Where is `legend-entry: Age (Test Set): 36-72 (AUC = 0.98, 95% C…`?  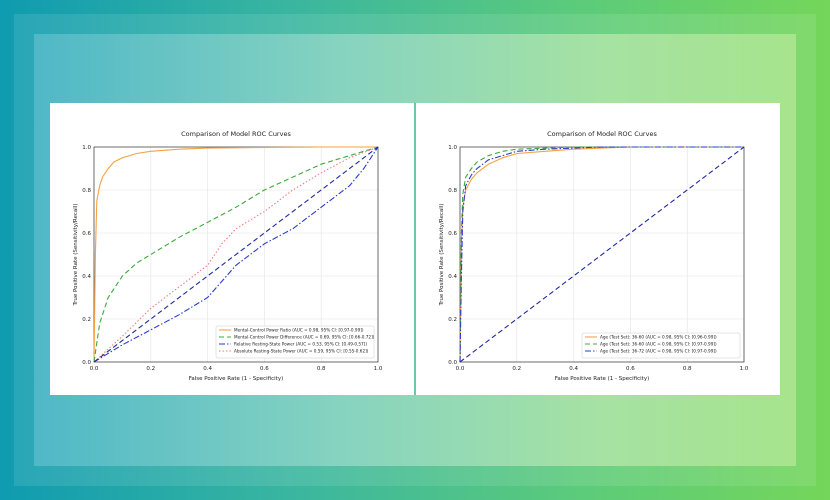
legend-entry: Age (Test Set): 36-72 (AUC = 0.98, 95% C… is located at coordinates (658, 351).